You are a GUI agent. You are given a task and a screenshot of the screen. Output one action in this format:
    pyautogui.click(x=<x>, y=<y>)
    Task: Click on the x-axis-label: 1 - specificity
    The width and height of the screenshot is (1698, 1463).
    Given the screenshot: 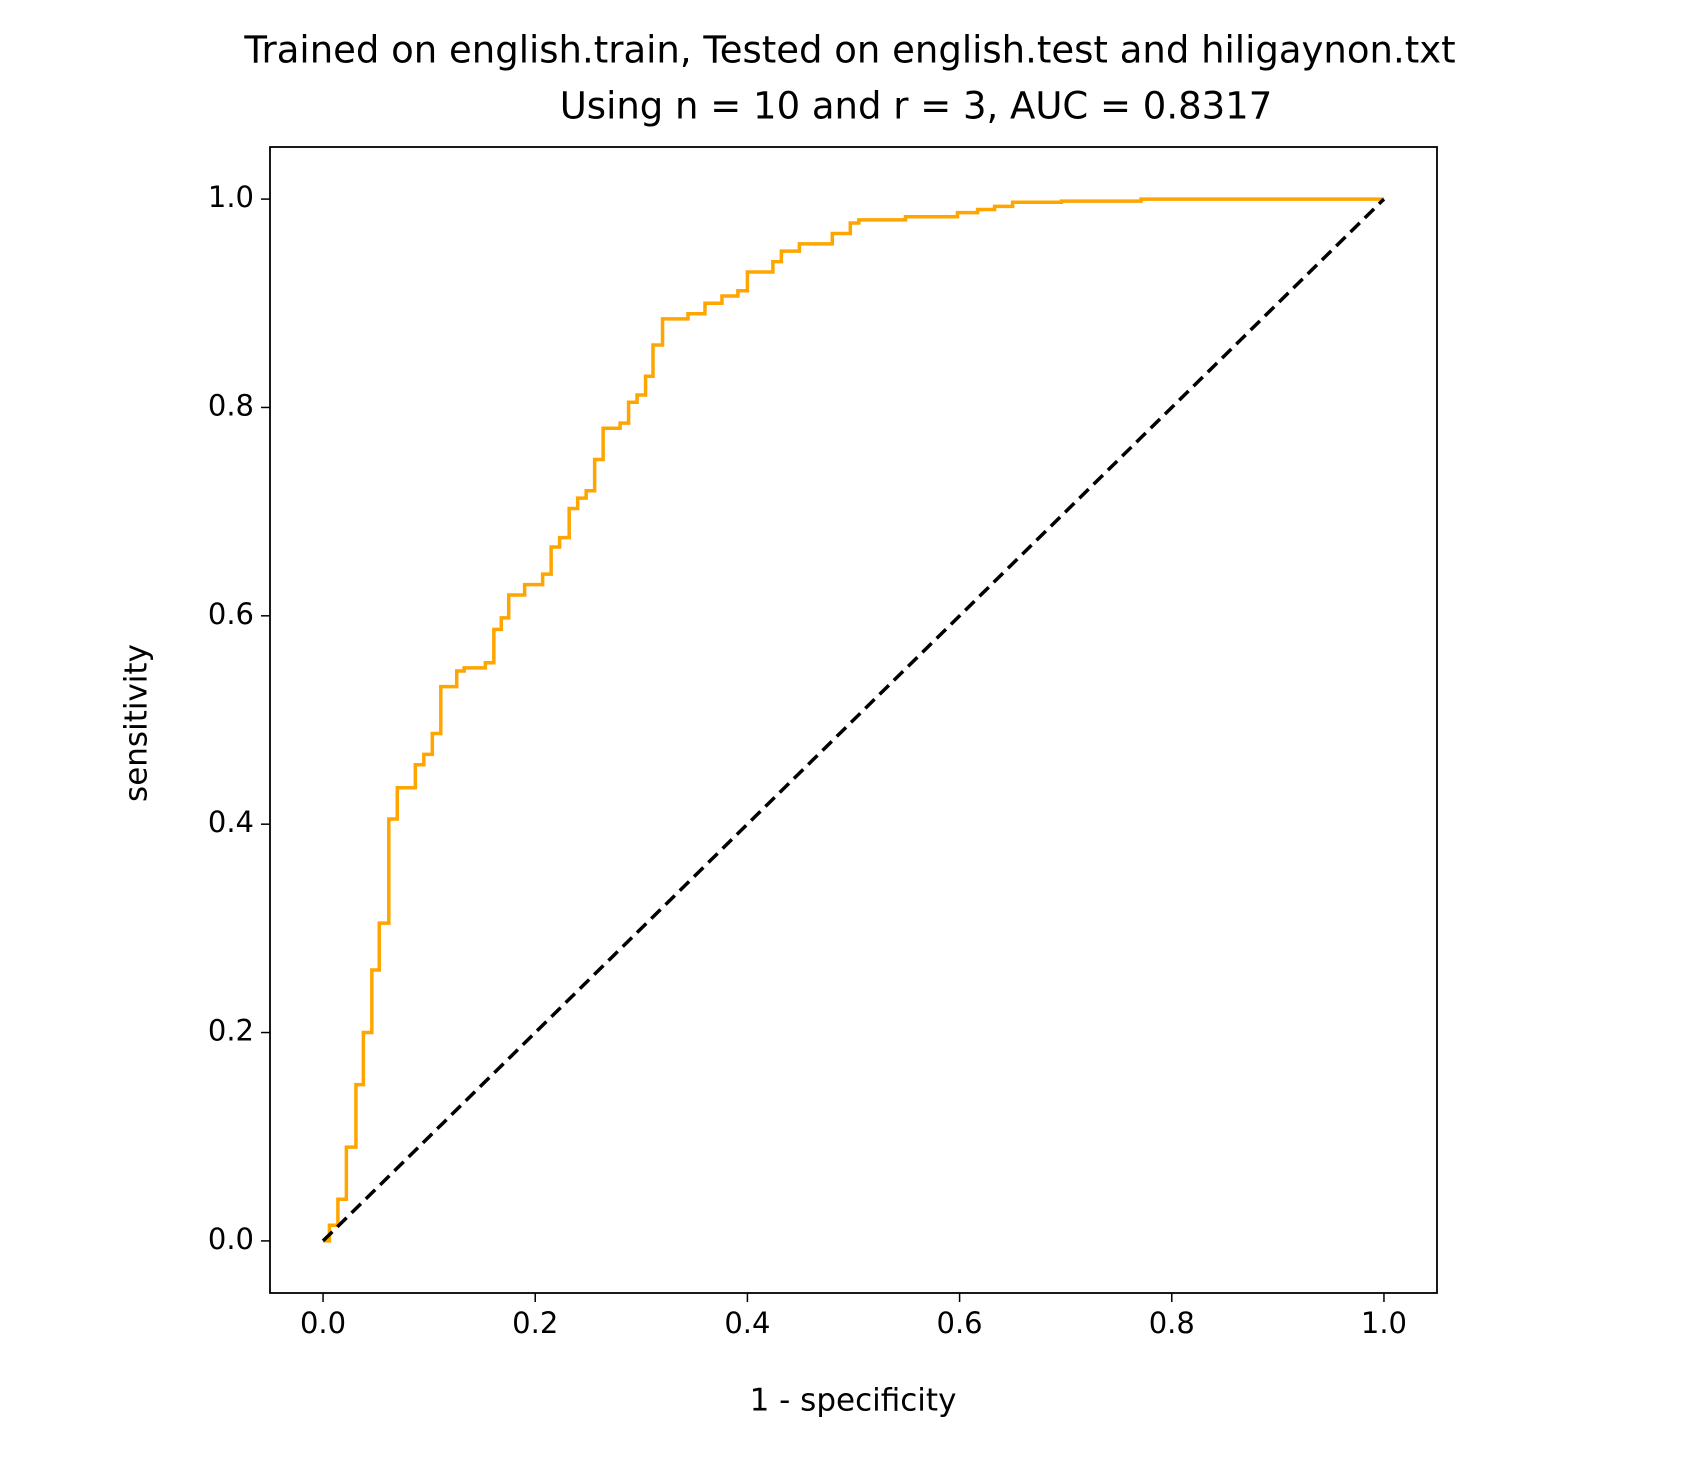 What is the action you would take?
    pyautogui.click(x=853, y=1401)
    